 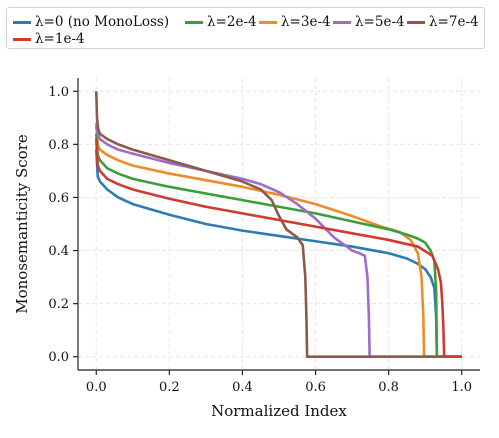 I want to click on legend-item-lambda-3e-4: λ=3e-4, so click(x=295, y=22).